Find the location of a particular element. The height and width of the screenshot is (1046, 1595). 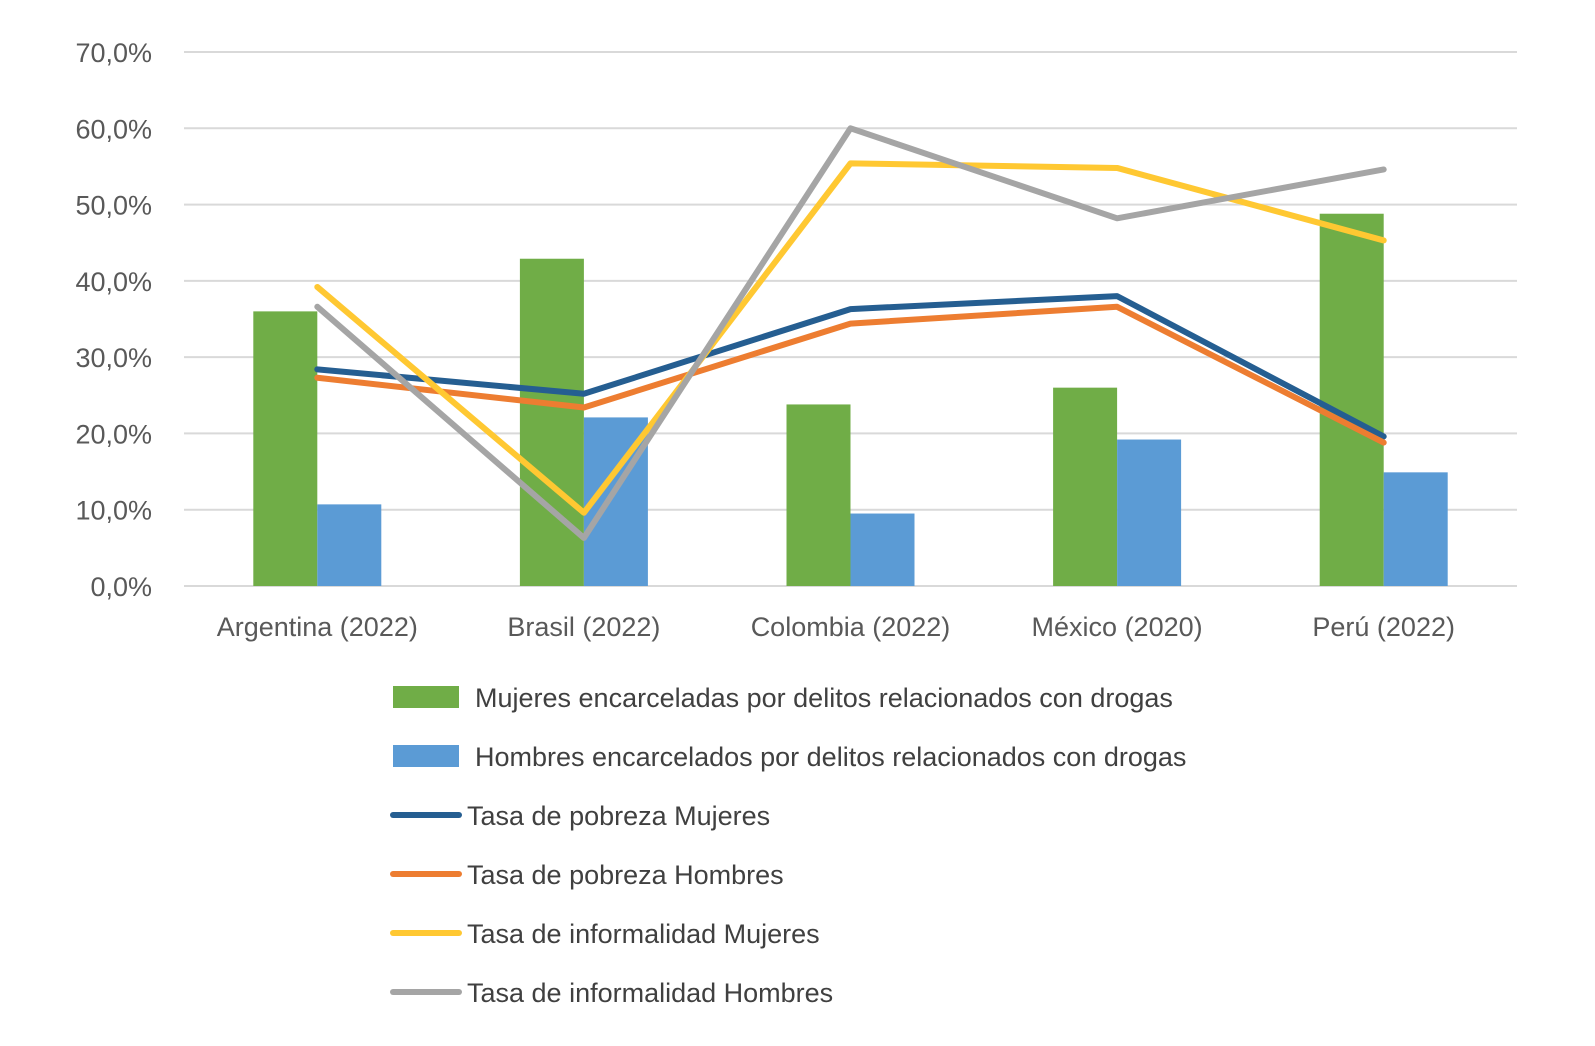

legend-entry: Tasa de pobreza Mujeres is located at coordinates (580, 816).